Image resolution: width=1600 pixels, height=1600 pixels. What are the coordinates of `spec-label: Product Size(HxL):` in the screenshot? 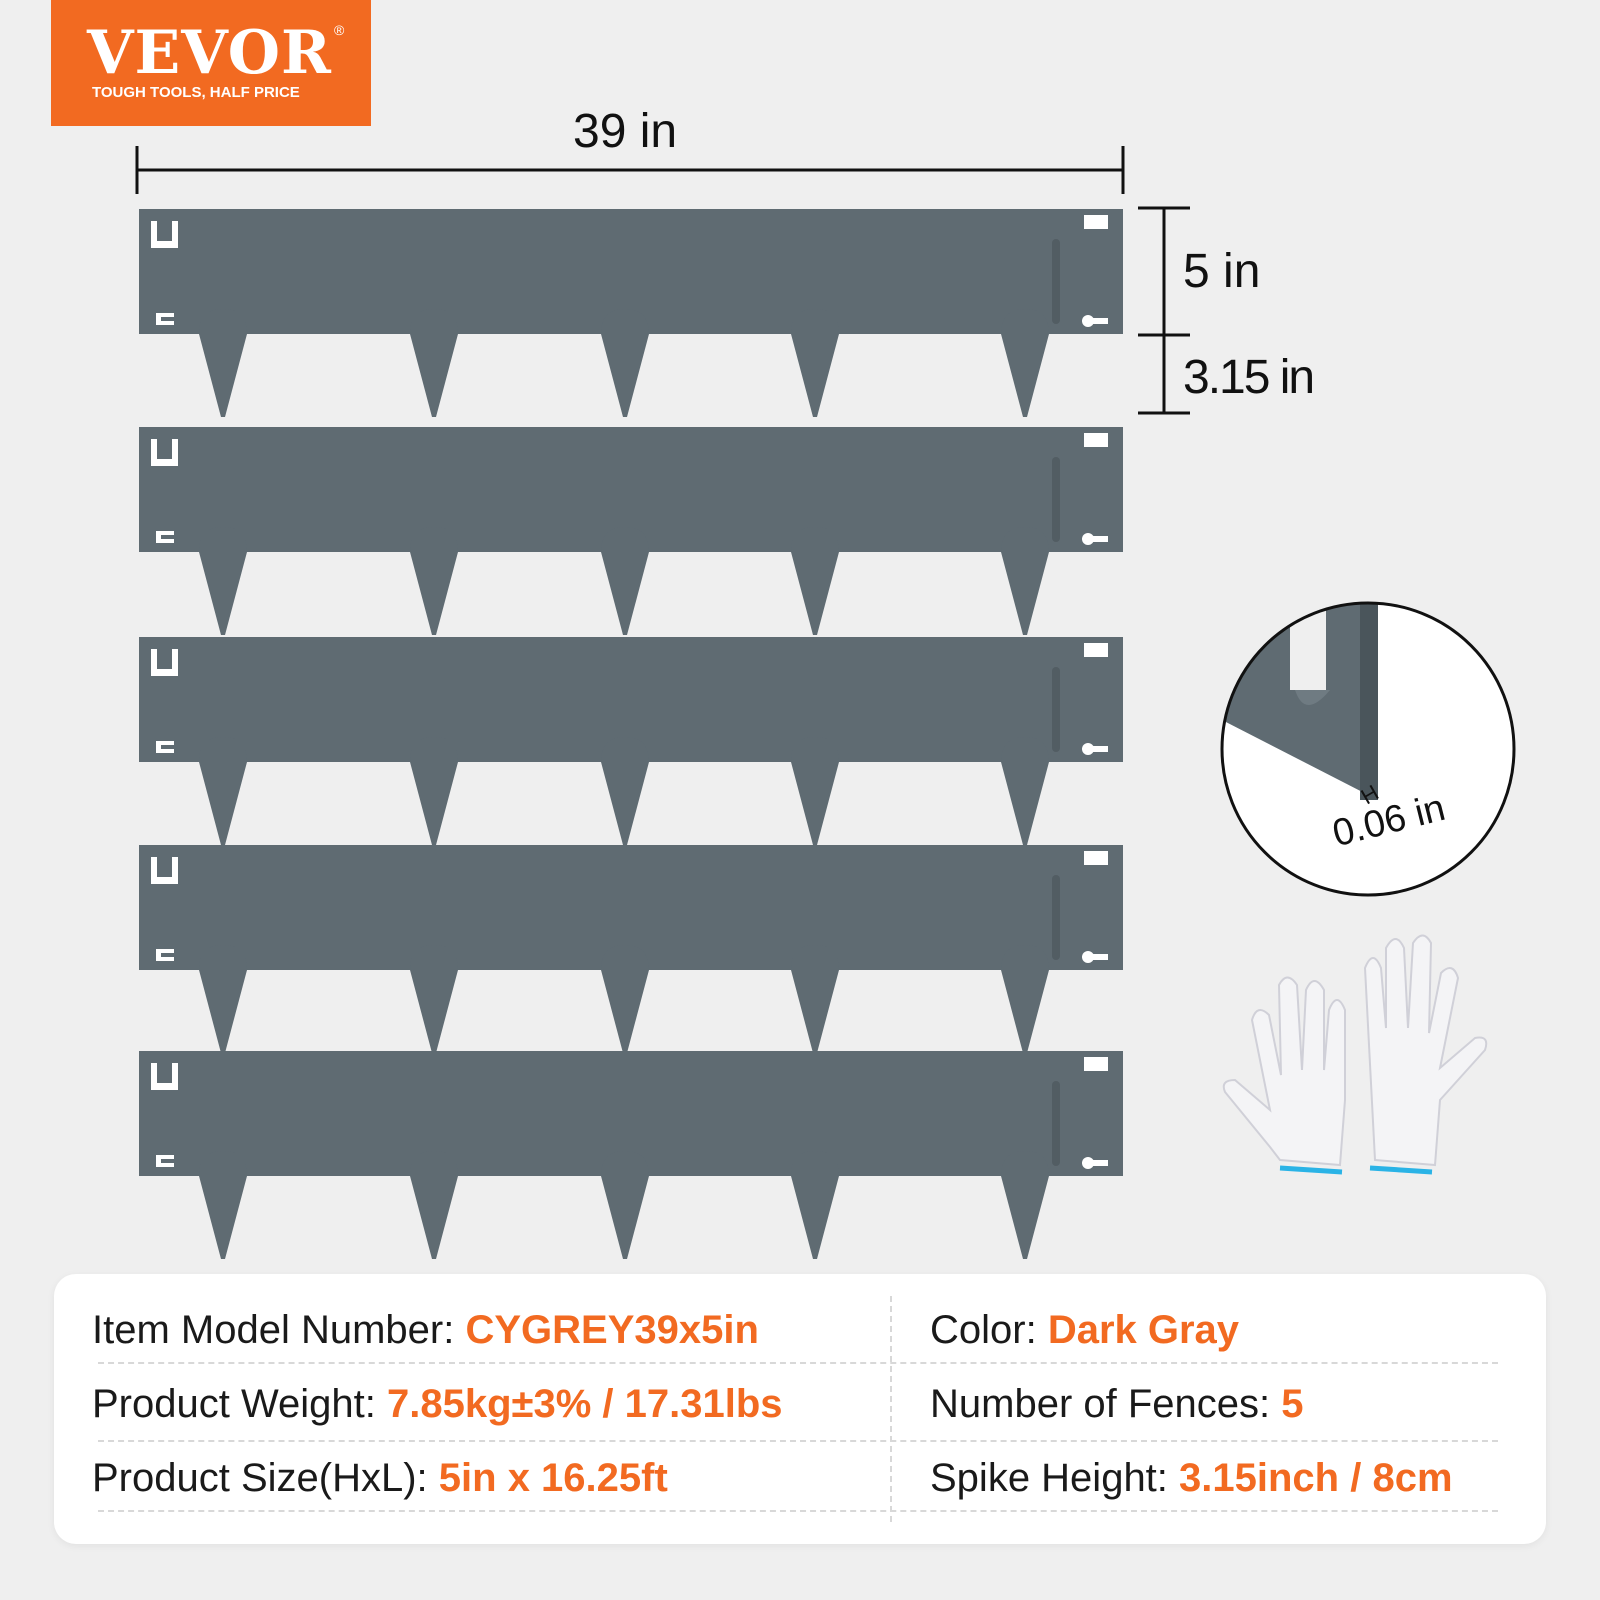 It's located at (265, 1478).